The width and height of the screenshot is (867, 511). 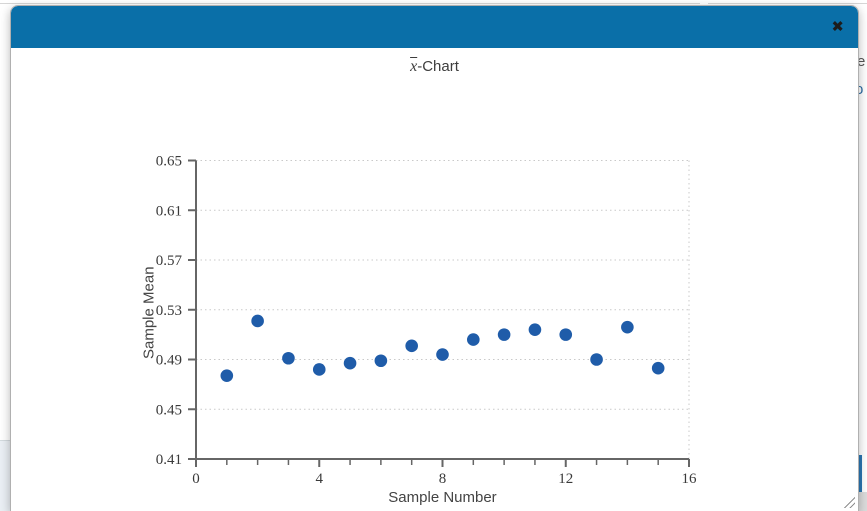 I want to click on background-clipped-text: e, so click(x=861, y=61).